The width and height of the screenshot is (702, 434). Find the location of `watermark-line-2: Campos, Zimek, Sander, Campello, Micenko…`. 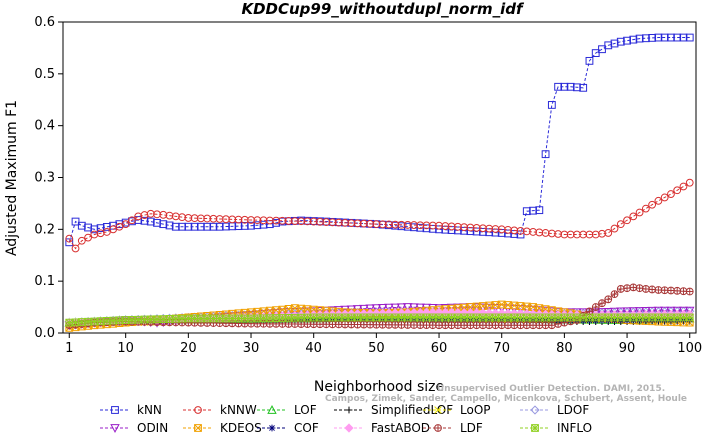

watermark-line-2: Campos, Zimek, Sander, Campello, Micenko… is located at coordinates (506, 399).